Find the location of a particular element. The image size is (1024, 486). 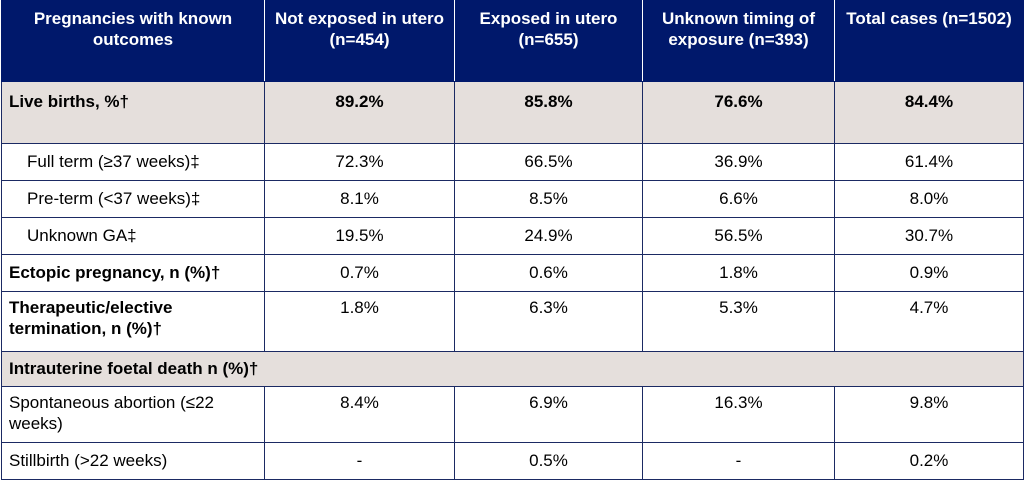

cell-value: 6.3% is located at coordinates (548, 321).